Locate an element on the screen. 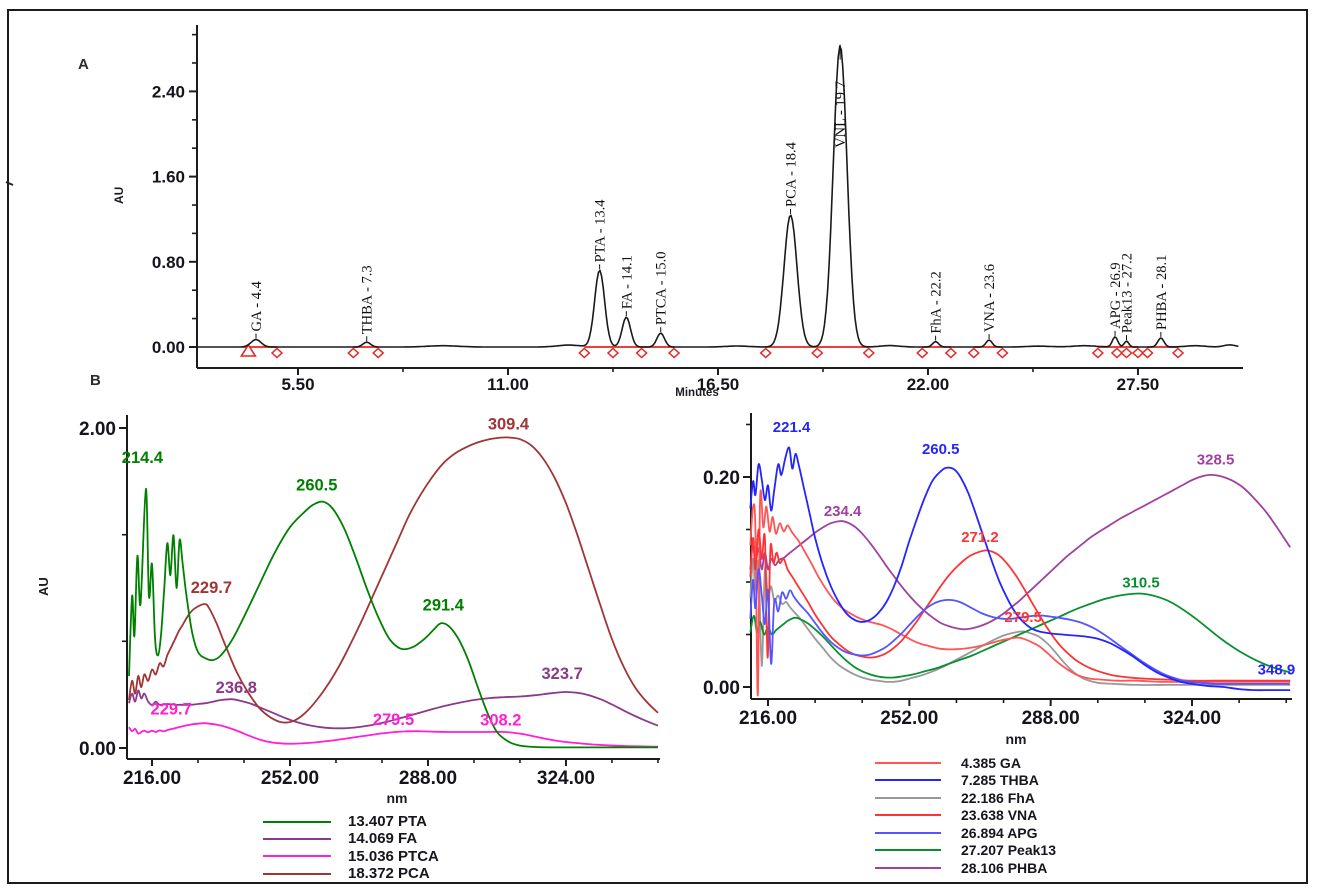 The width and height of the screenshot is (1318, 894). legend-label: 14.069 FA is located at coordinates (383, 839).